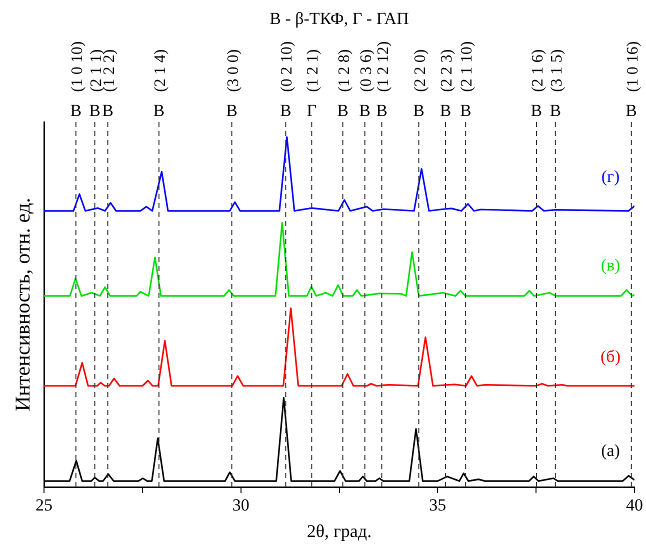 The width and height of the screenshot is (646, 547). What do you see at coordinates (241, 505) in the screenshot?
I see `x-tick-label: 30` at bounding box center [241, 505].